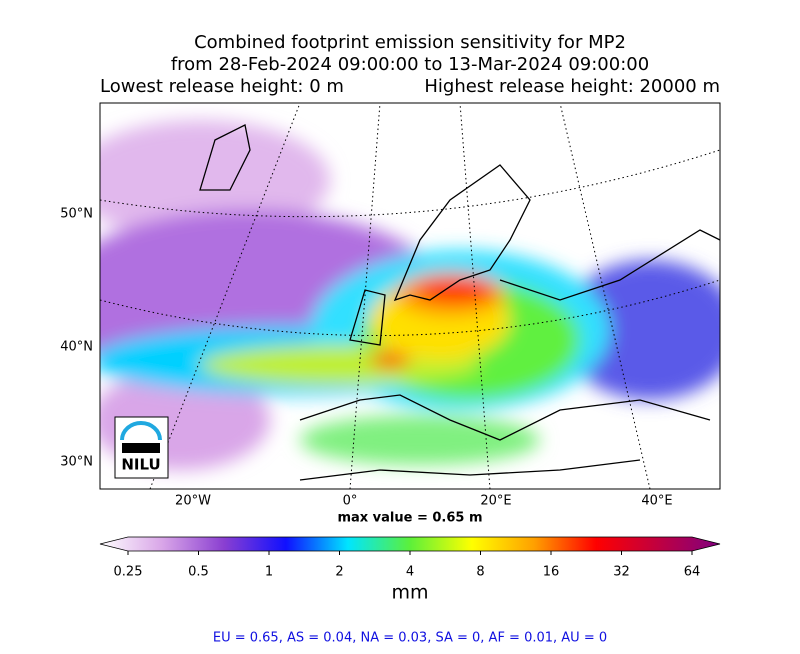 The width and height of the screenshot is (800, 654). What do you see at coordinates (495, 501) in the screenshot?
I see `lon-label: 20°E` at bounding box center [495, 501].